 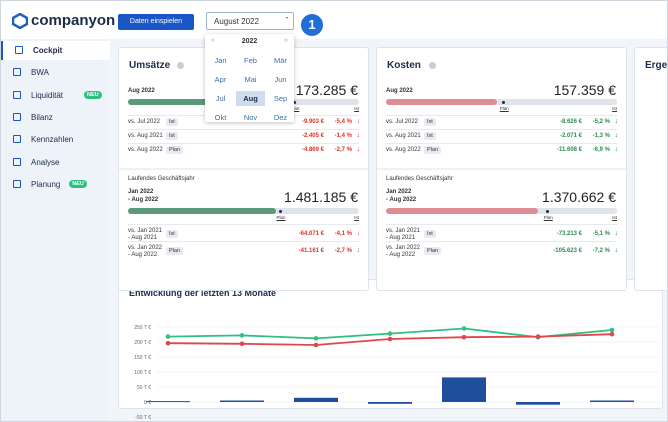 I want to click on nav-item: Analyse, so click(x=54, y=162).